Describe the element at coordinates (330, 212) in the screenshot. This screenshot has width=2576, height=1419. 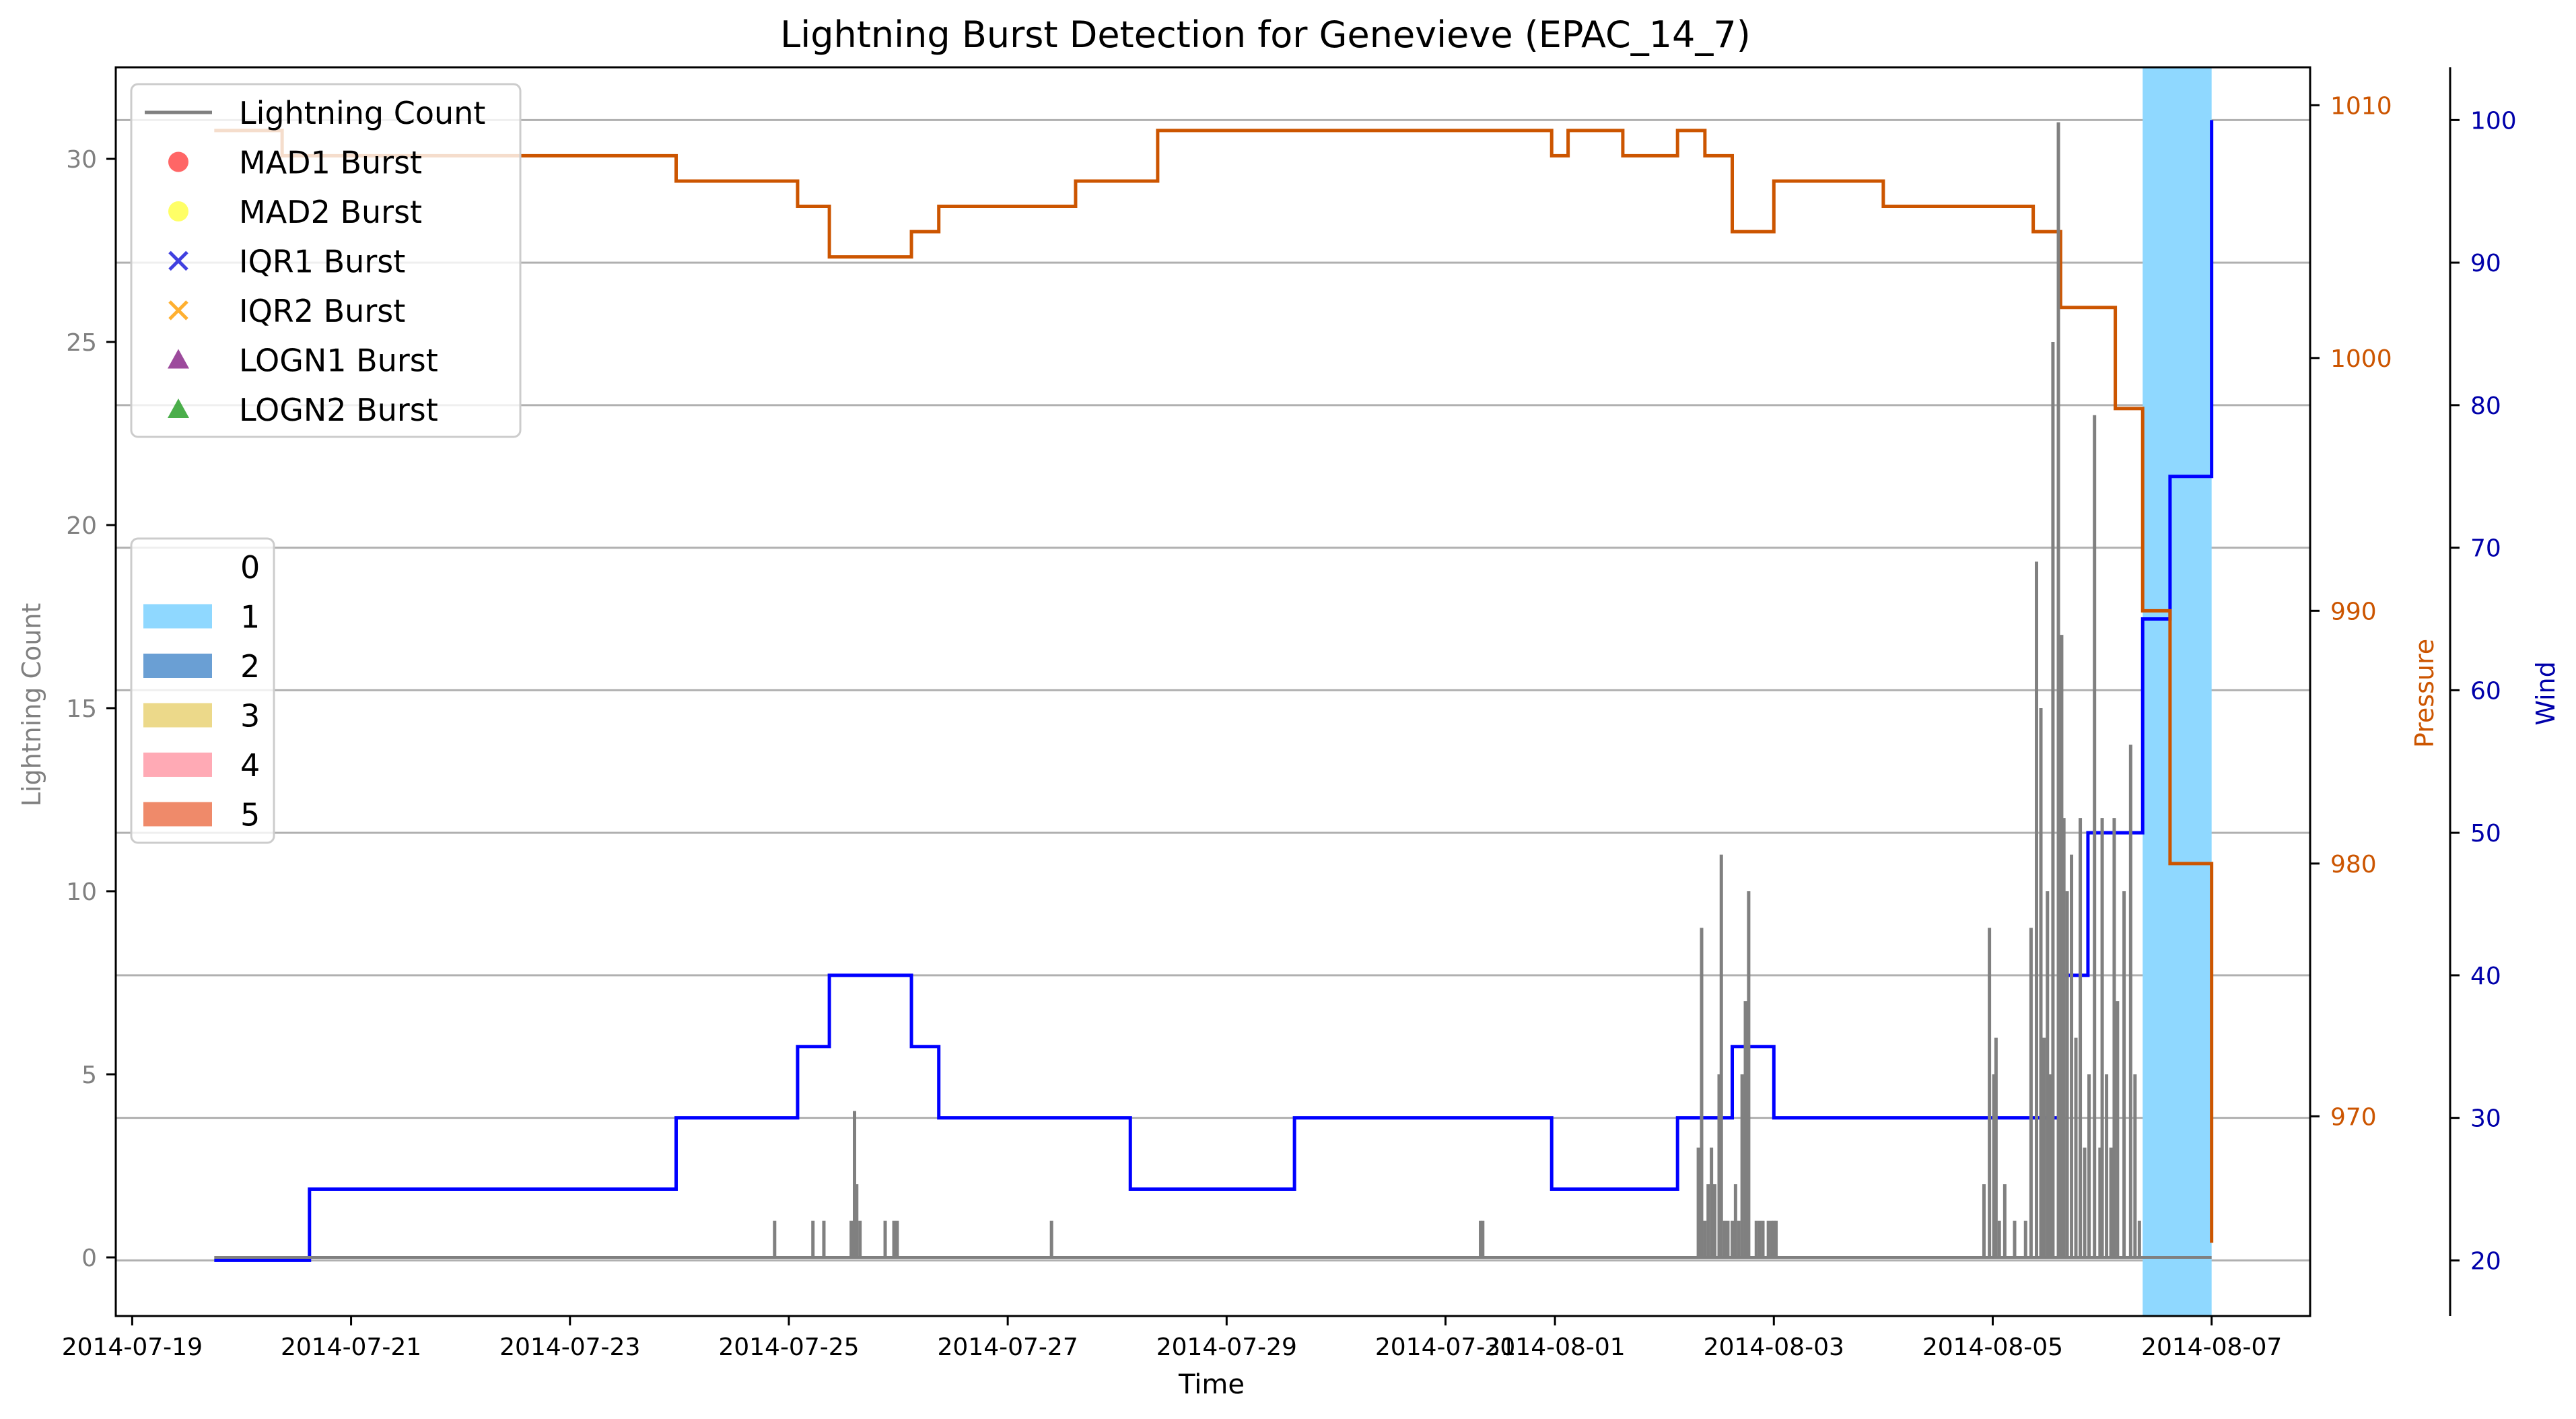
I see `legend-label: MAD2 Burst` at that location.